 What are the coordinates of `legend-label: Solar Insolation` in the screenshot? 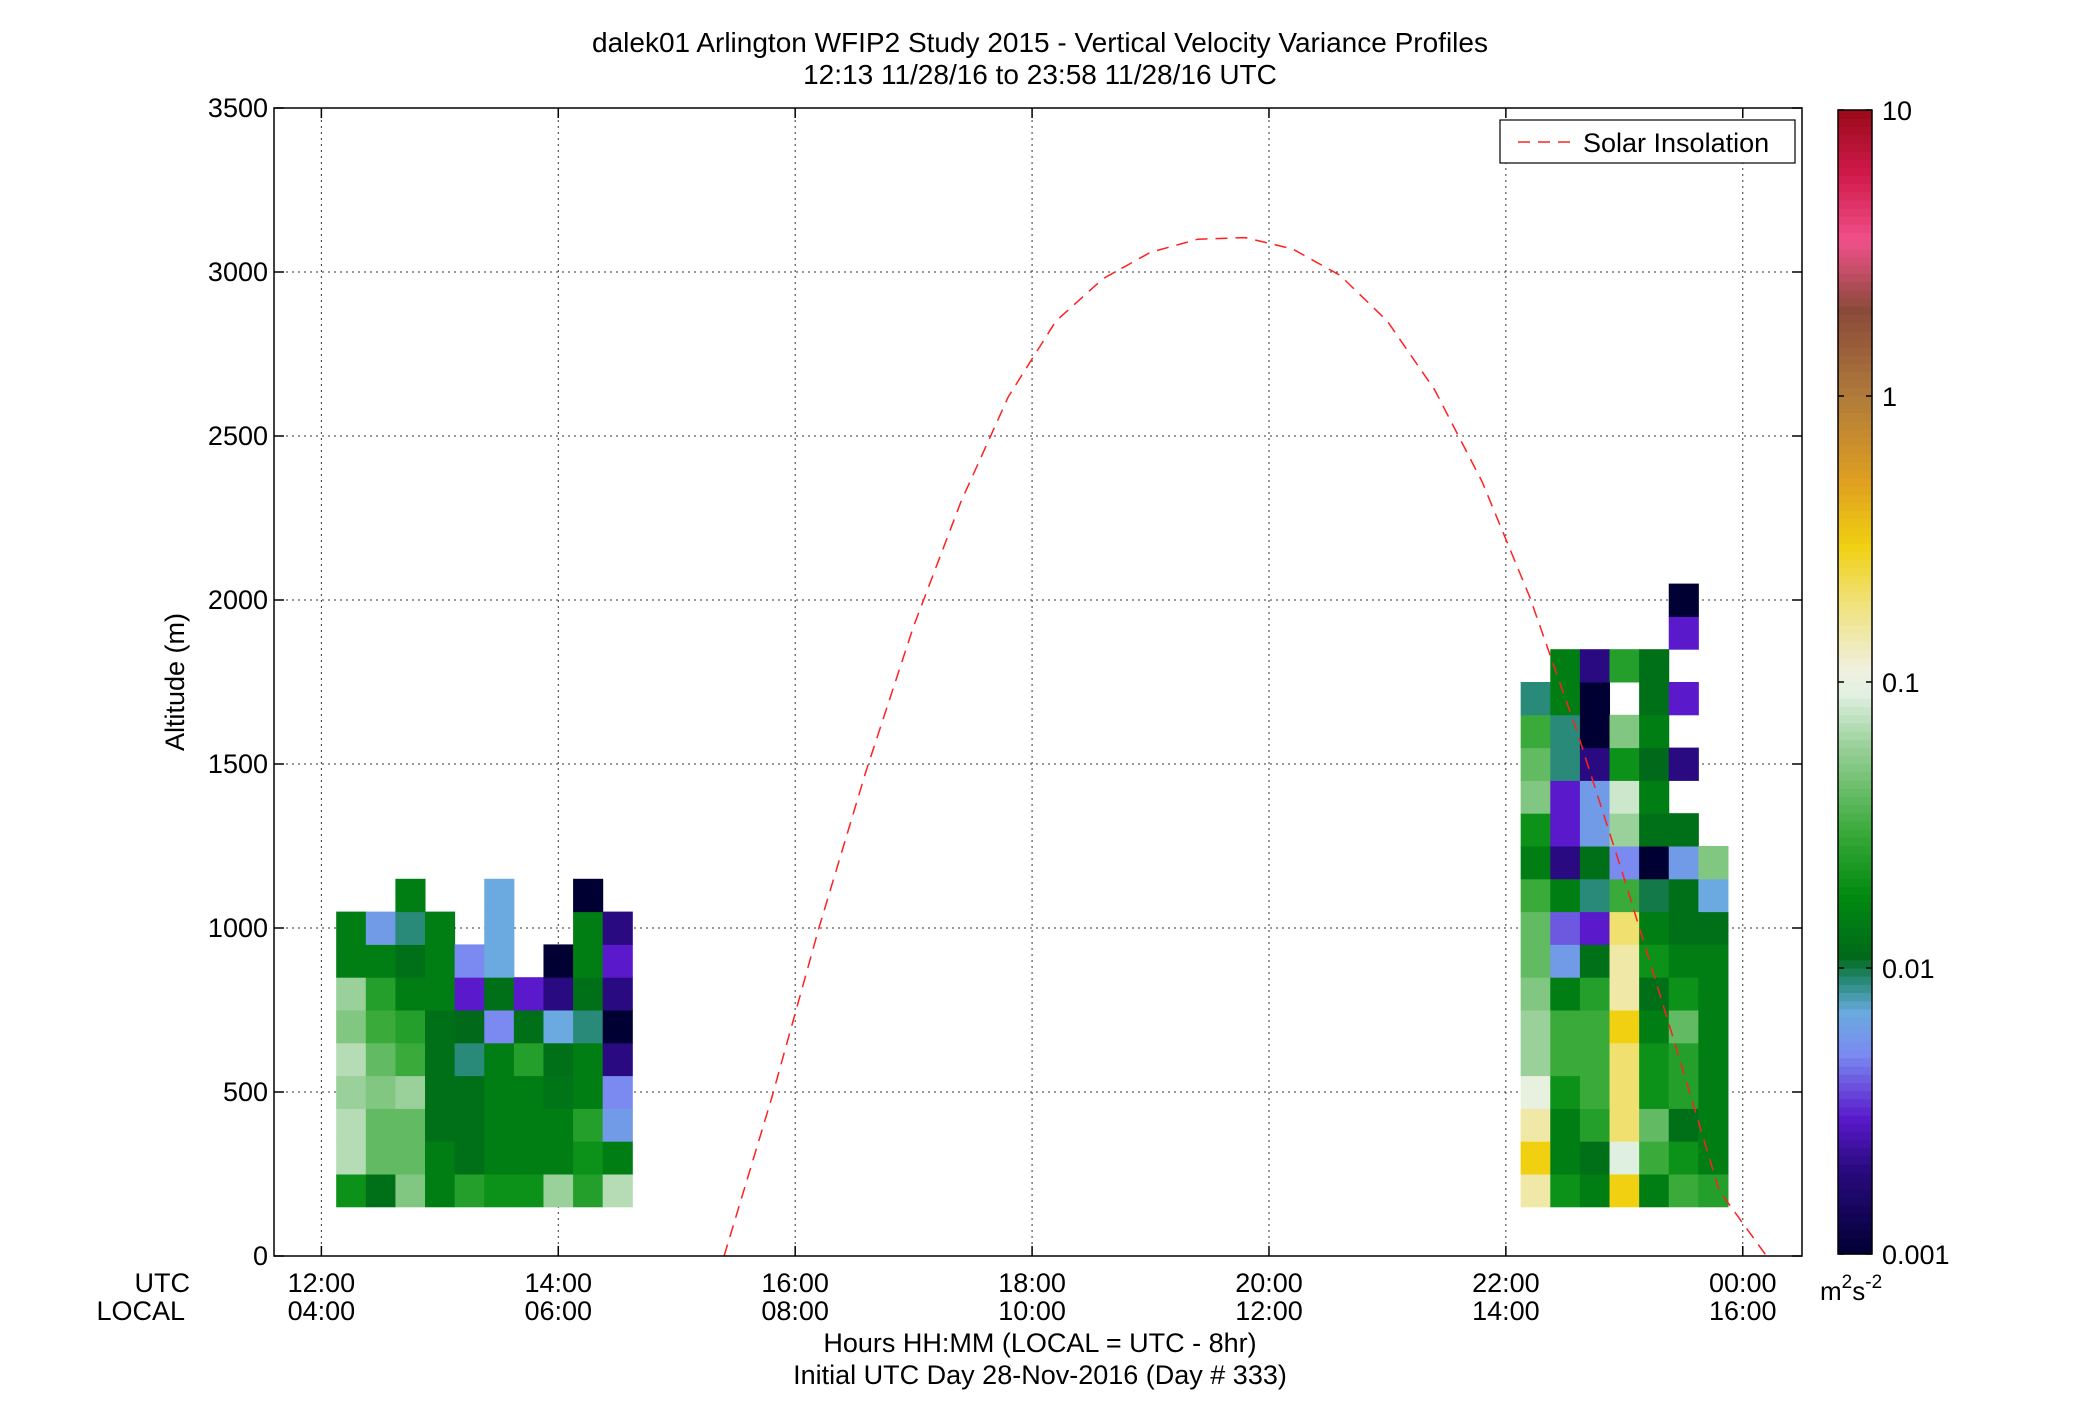 It's located at (1676, 143).